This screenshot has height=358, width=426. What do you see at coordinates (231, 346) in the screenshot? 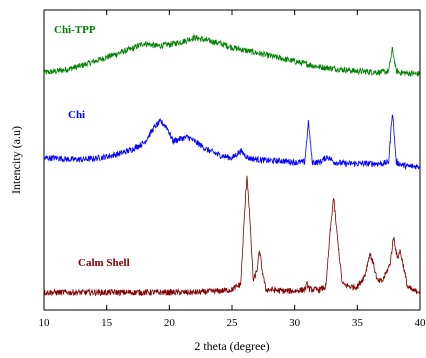
I see `x-axis-label: 2 theta (degree)` at bounding box center [231, 346].